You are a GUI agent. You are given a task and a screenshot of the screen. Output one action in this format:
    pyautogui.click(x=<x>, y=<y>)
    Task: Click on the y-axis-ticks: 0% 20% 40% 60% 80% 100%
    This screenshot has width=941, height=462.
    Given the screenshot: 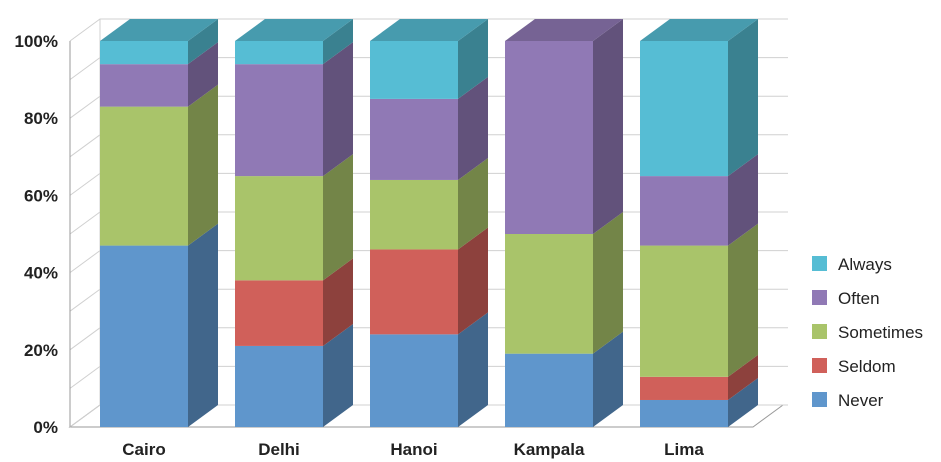 What is the action you would take?
    pyautogui.click(x=36, y=234)
    